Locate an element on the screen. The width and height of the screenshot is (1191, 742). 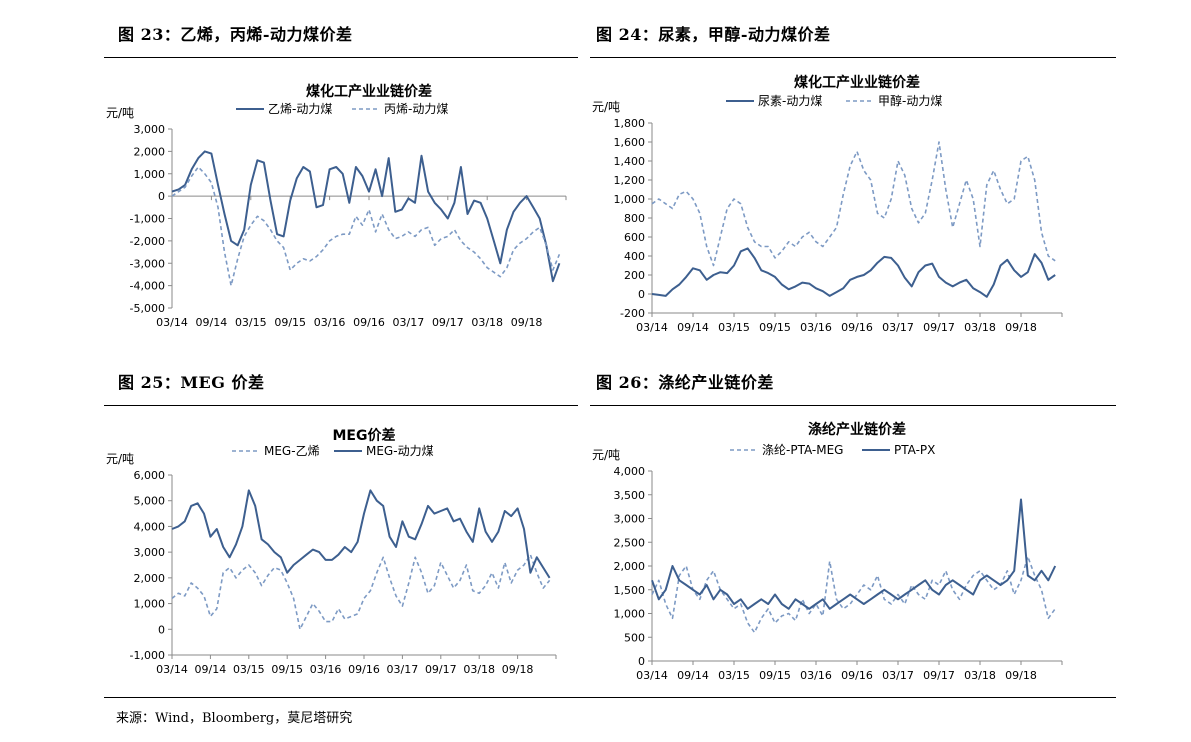
y-tick-label: -4,000 is located at coordinates (147, 286).